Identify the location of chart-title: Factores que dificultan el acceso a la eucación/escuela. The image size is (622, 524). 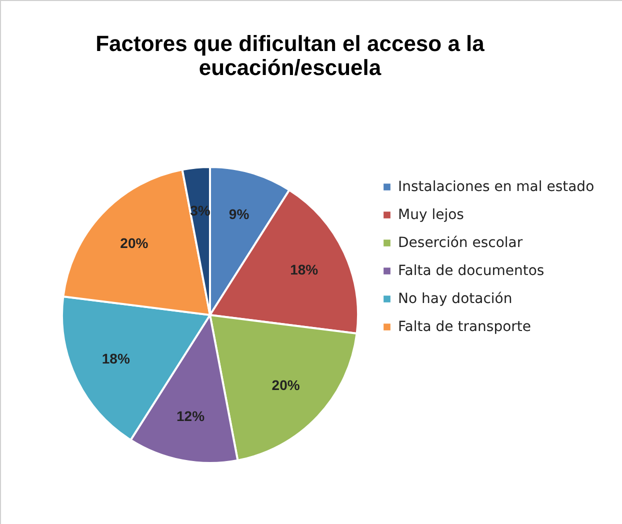
(291, 55).